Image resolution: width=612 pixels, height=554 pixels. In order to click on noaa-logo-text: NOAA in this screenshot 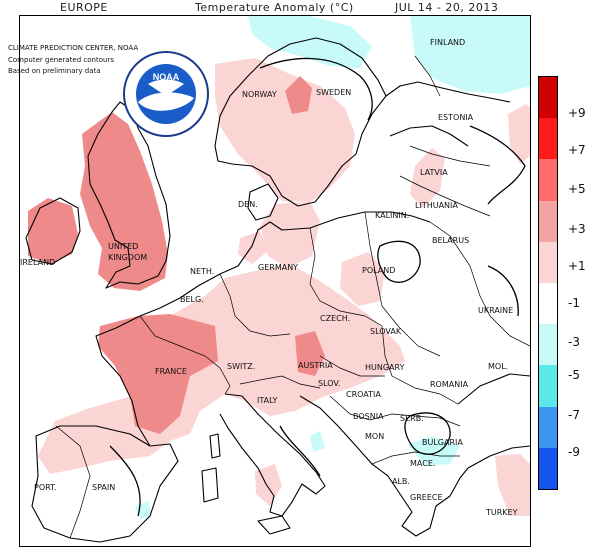, I will do `click(166, 77)`.